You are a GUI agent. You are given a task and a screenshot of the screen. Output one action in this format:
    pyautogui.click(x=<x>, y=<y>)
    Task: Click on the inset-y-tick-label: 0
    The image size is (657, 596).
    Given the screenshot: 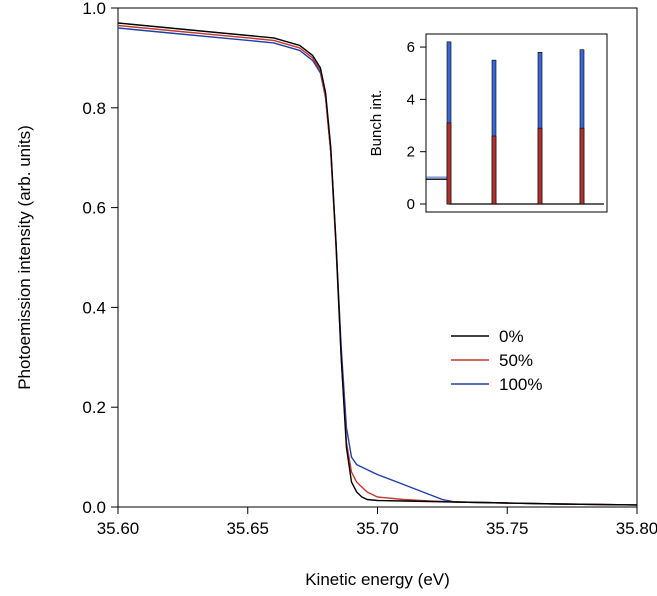 What is the action you would take?
    pyautogui.click(x=411, y=204)
    